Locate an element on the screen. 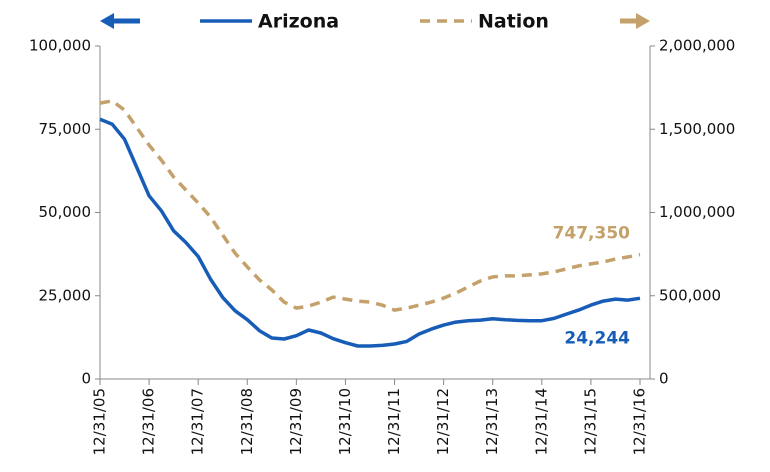 The width and height of the screenshot is (770, 472). x-tick-label: 12/31/11 is located at coordinates (394, 421).